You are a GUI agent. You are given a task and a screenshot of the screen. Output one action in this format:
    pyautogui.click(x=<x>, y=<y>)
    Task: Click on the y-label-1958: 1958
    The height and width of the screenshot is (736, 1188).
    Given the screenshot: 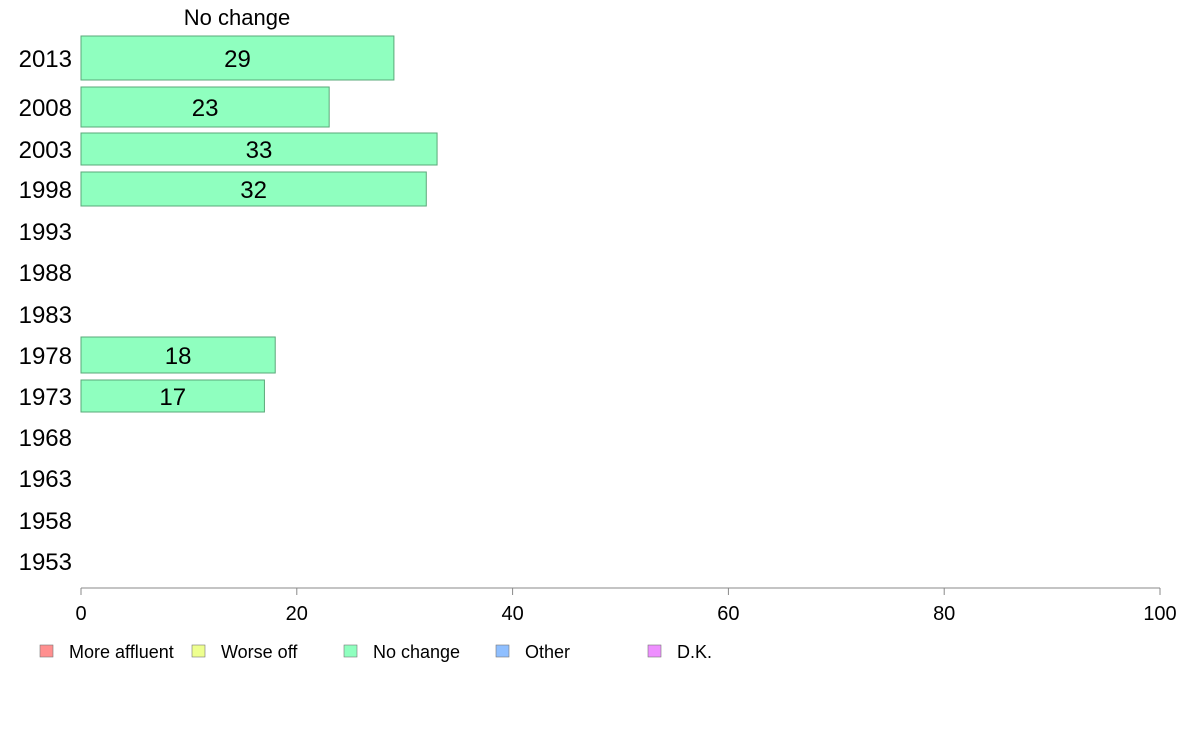 What is the action you would take?
    pyautogui.click(x=45, y=521)
    